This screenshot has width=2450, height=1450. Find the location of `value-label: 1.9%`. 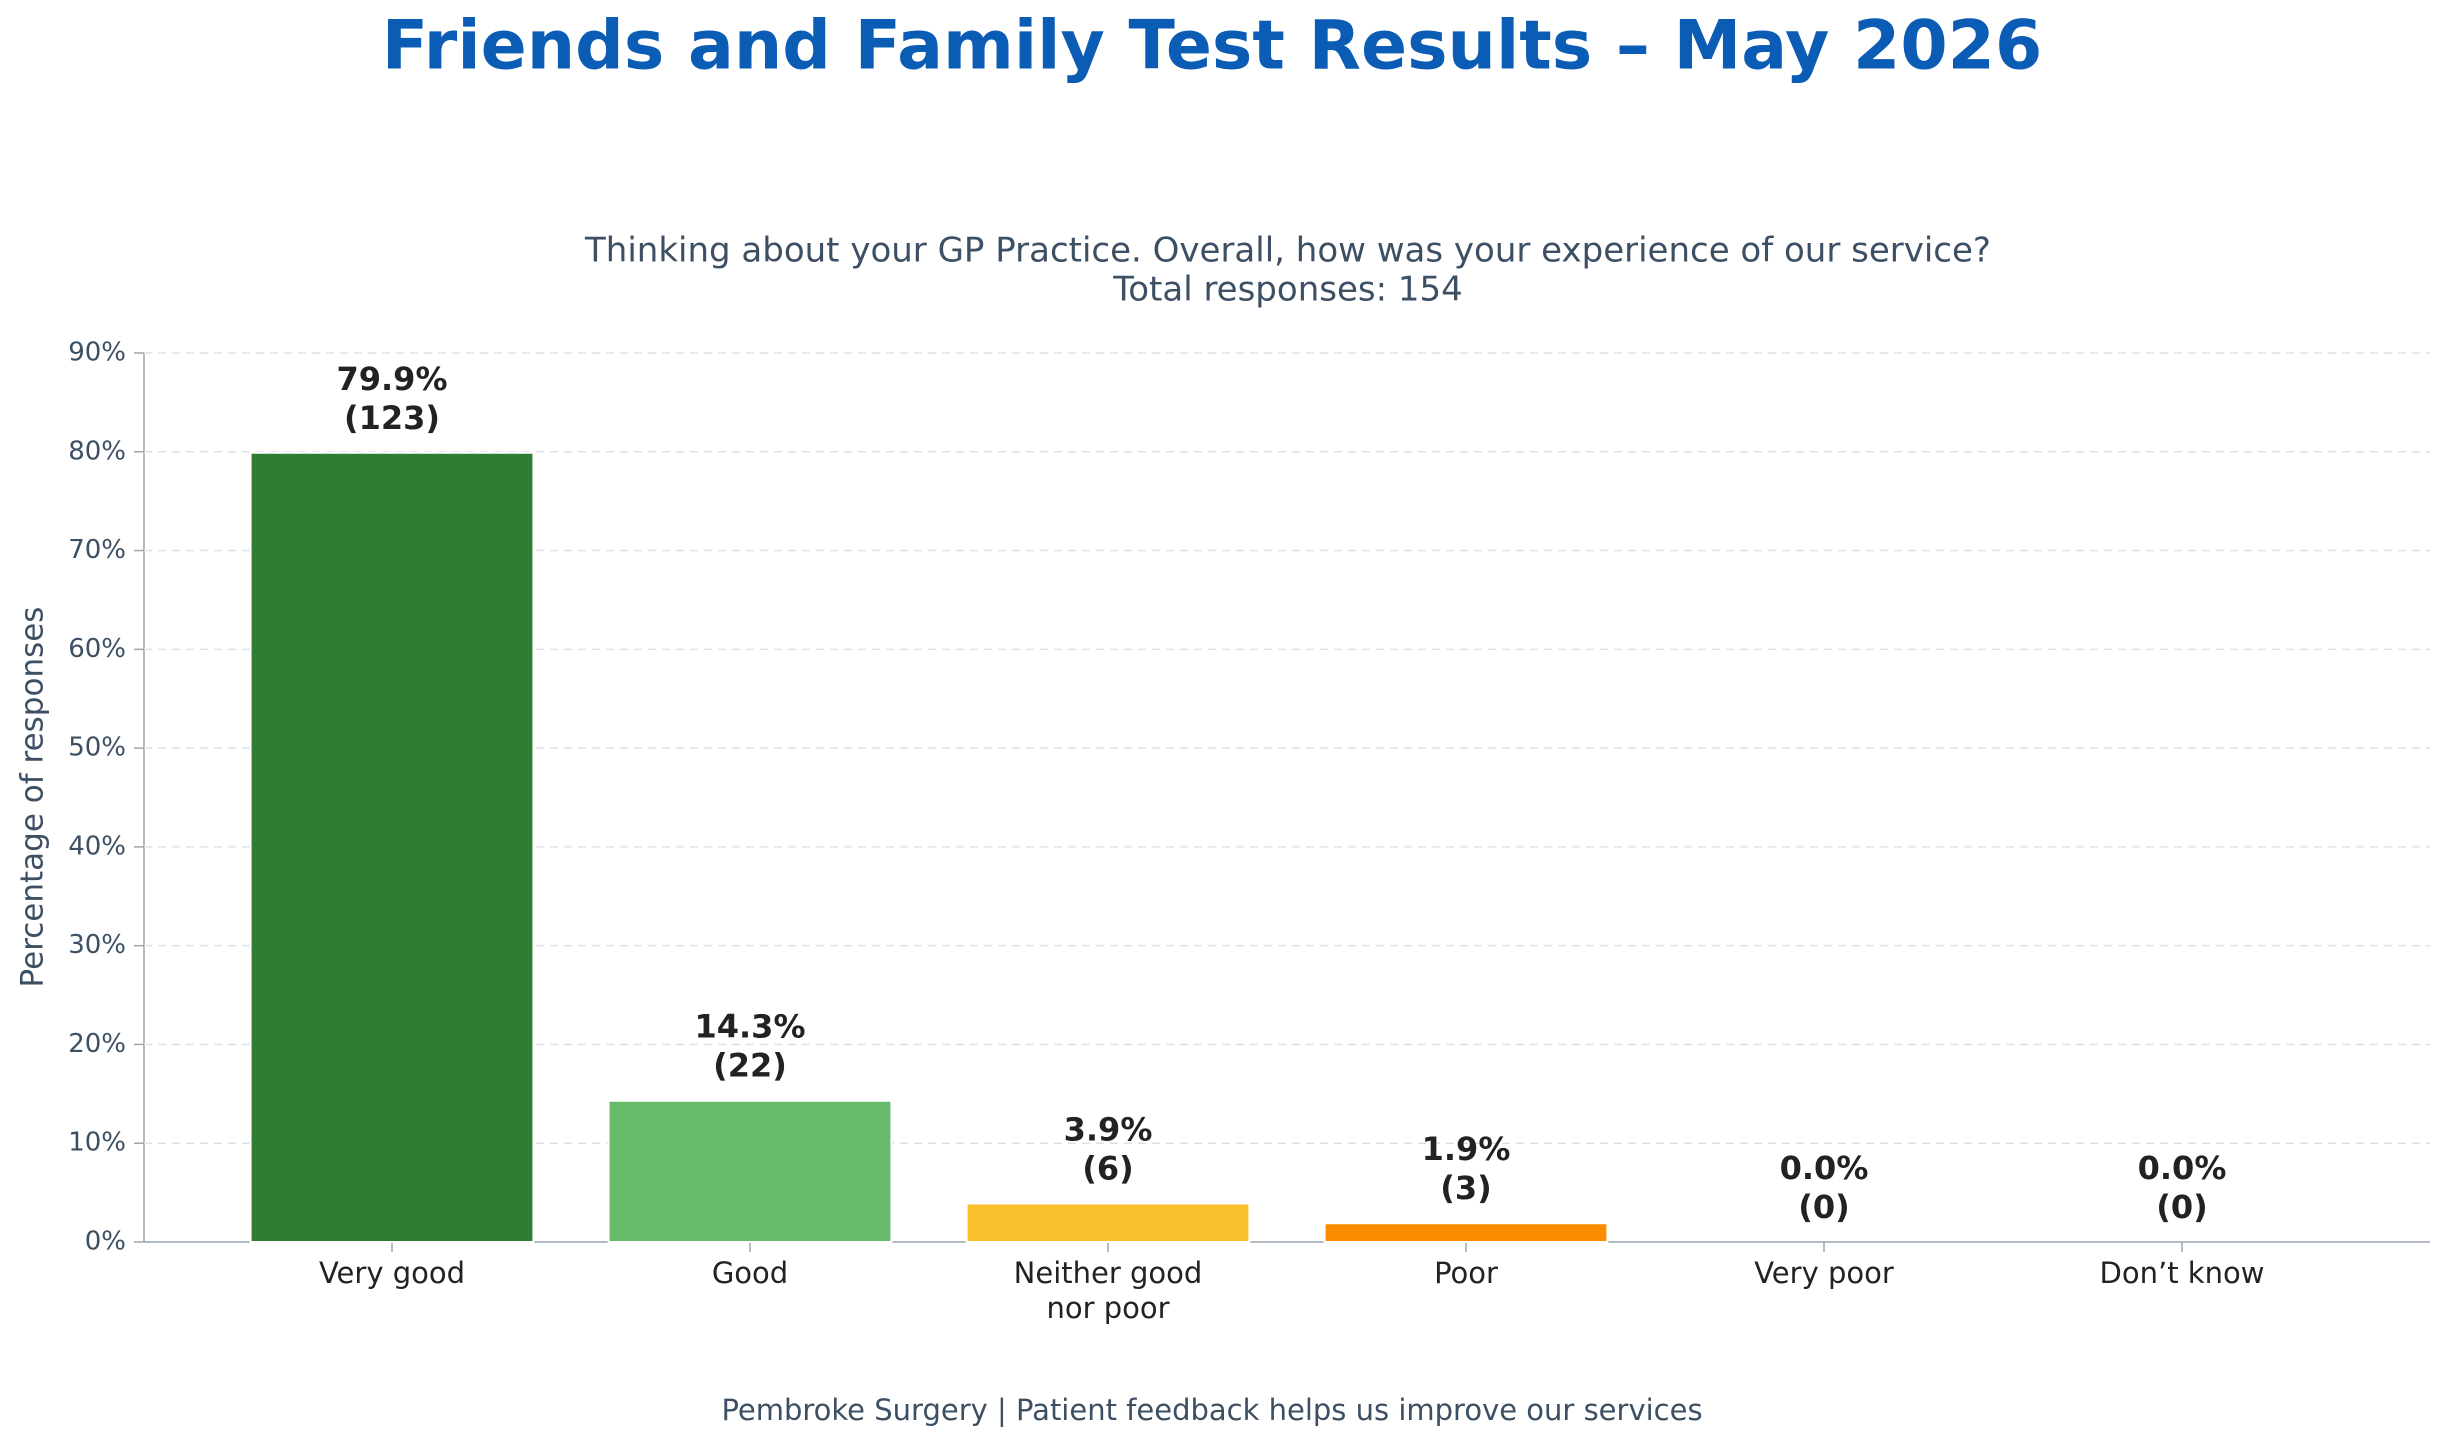

value-label: 1.9% is located at coordinates (1466, 1149).